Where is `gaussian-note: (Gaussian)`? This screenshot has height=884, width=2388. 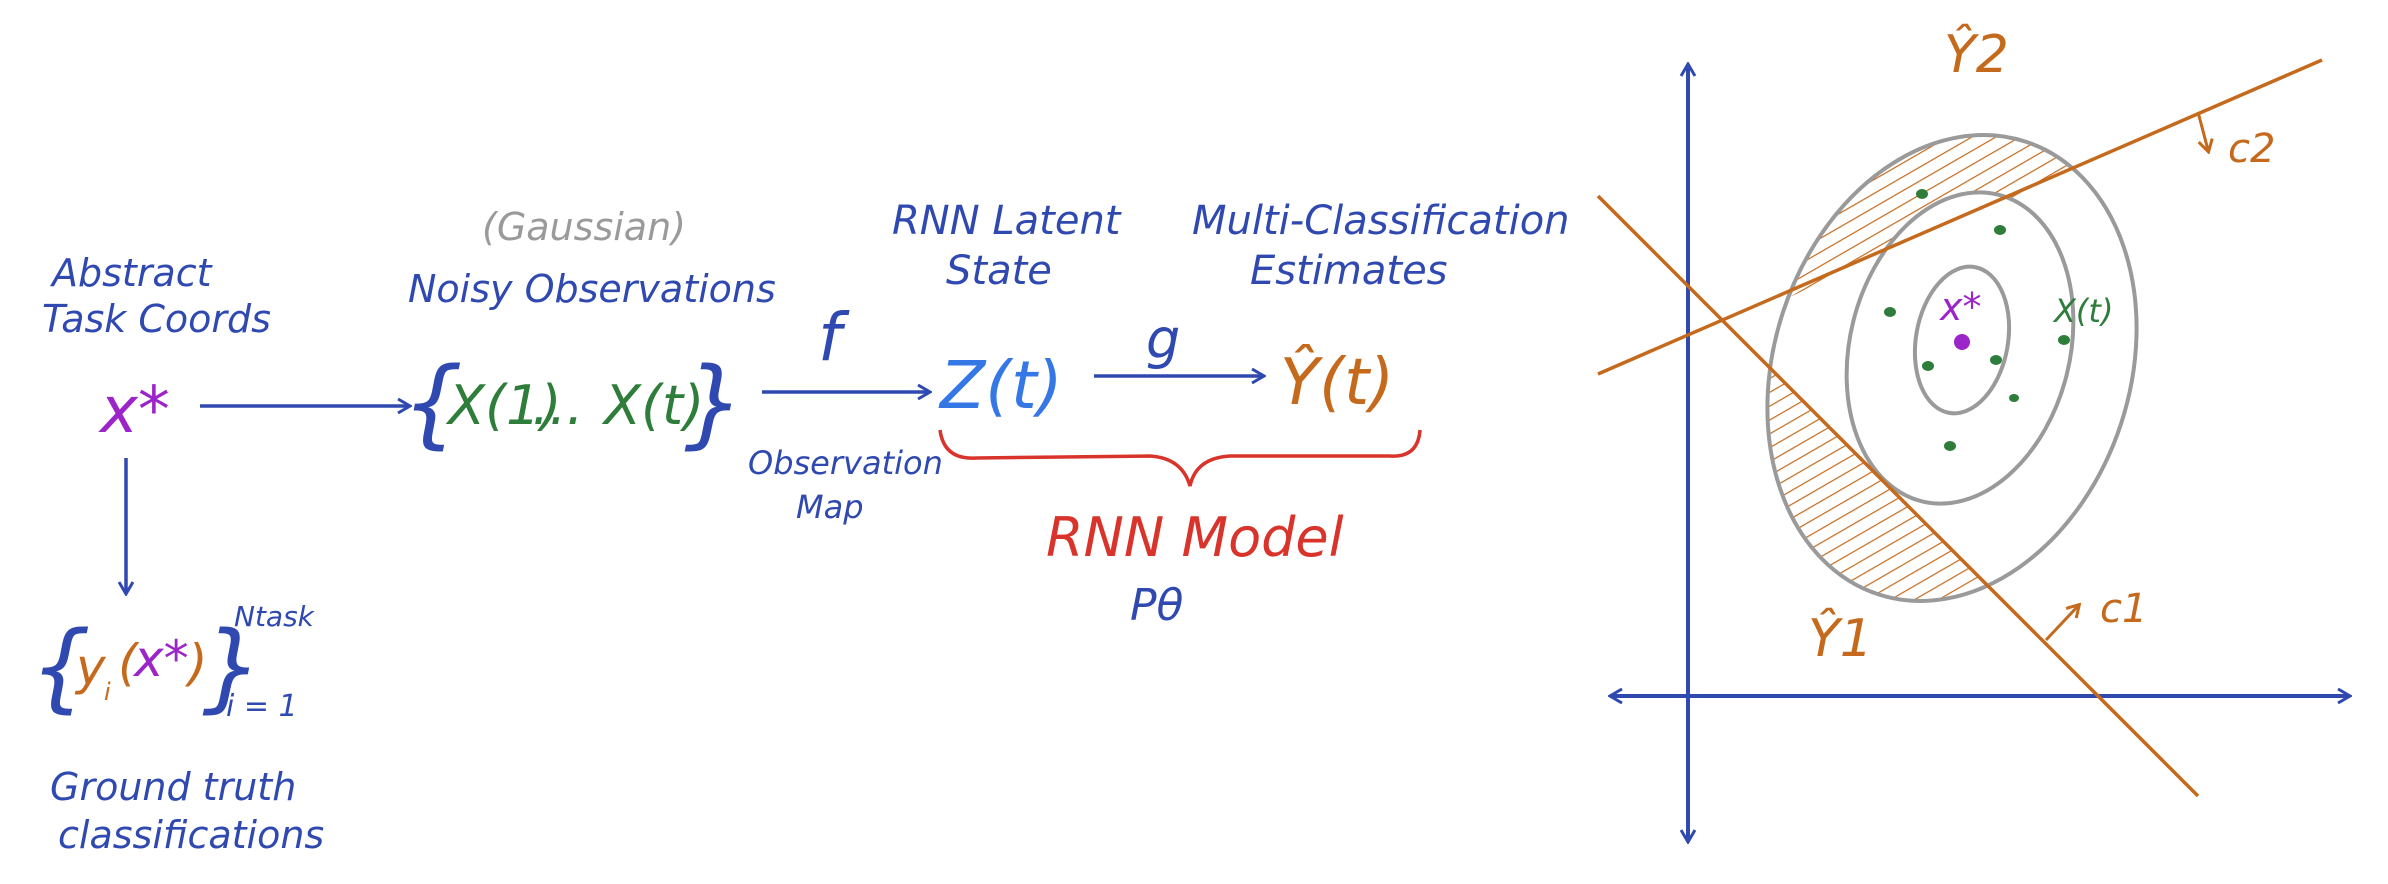
gaussian-note: (Gaussian) is located at coordinates (584, 227).